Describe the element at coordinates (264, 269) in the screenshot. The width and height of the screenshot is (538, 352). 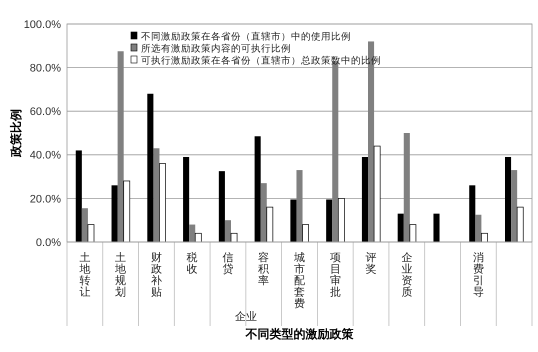
I see `x-tick-label: 容积率` at that location.